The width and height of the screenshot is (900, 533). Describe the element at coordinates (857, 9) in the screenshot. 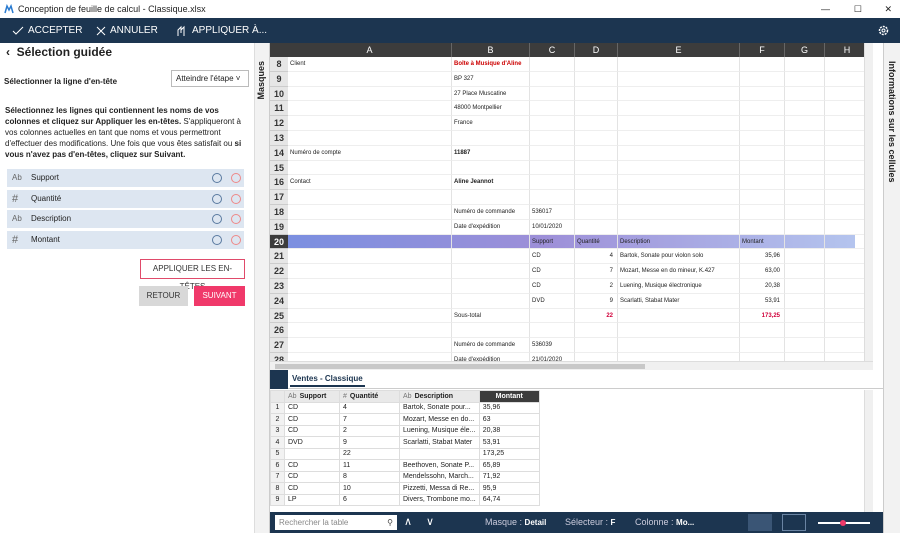

I see `maximize: ☐` at that location.